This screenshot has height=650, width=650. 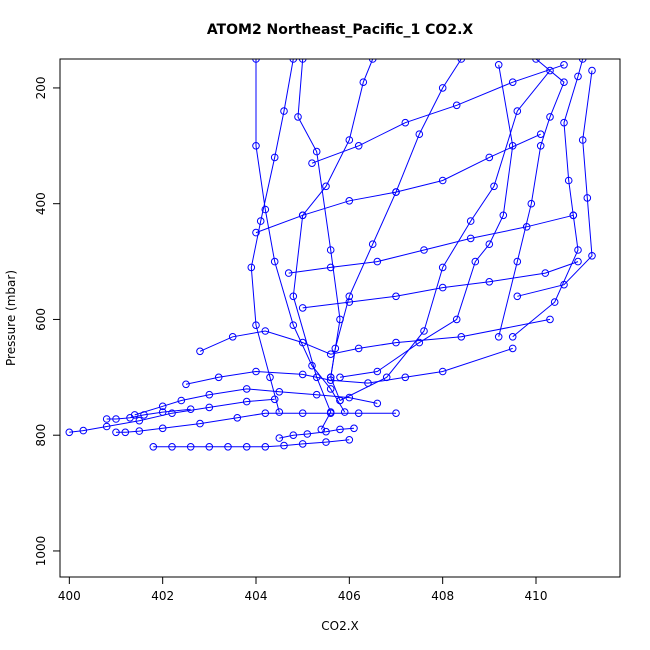 What do you see at coordinates (162, 596) in the screenshot?
I see `x-tick-label: 402` at bounding box center [162, 596].